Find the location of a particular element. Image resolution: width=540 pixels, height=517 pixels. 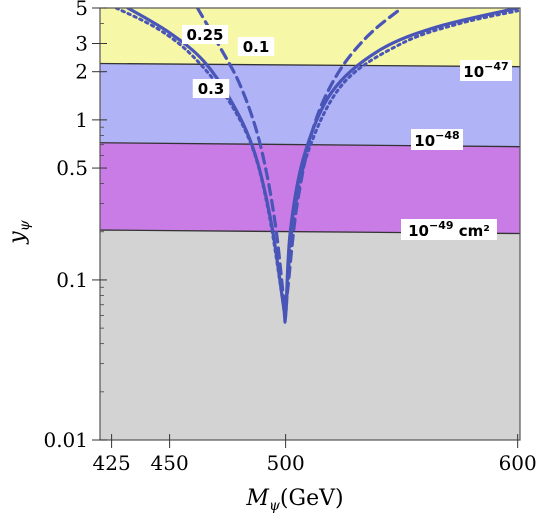

y-tick-label-4: 2 is located at coordinates (81, 72).